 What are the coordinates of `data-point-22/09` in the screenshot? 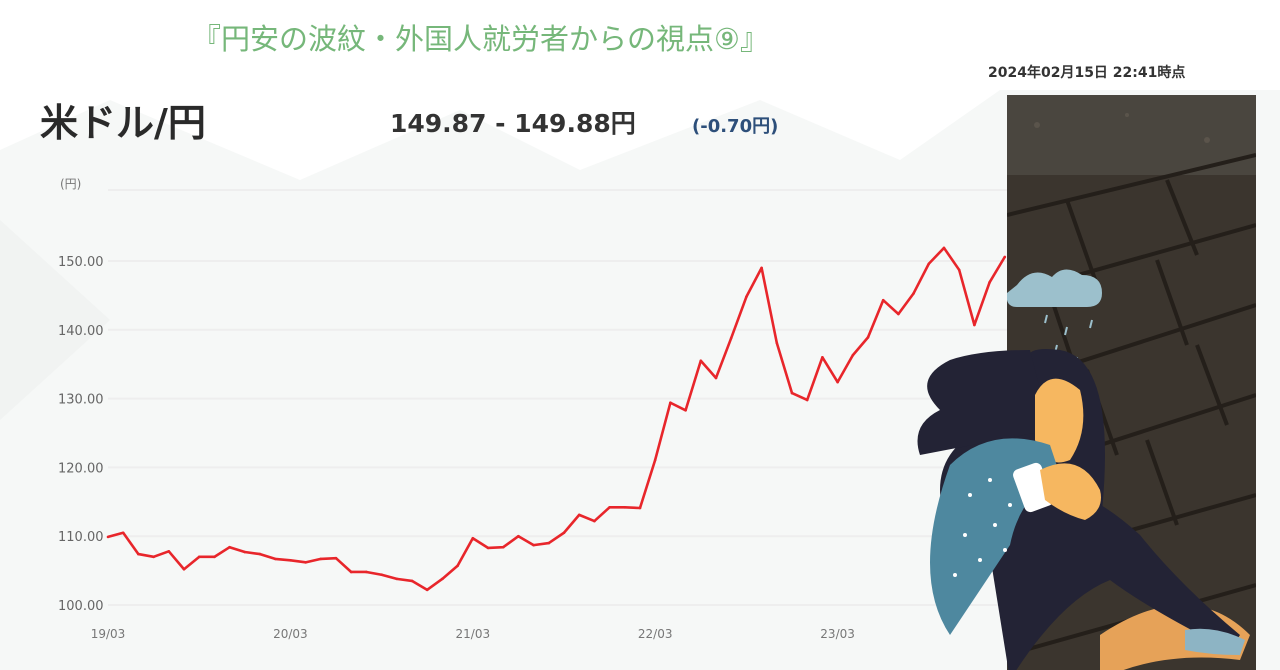 It's located at (746, 297).